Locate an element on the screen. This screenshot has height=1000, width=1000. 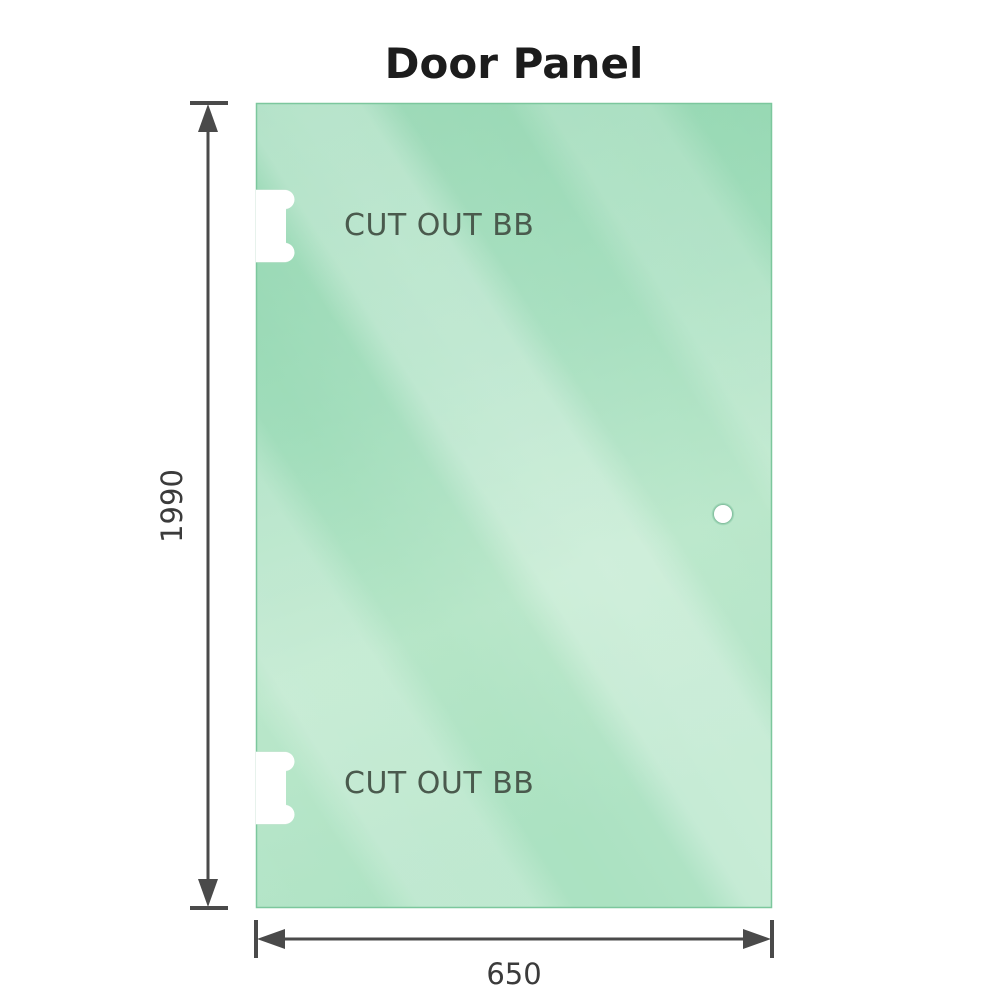
cutout-upper-neck is located at coordinates (270, 226).